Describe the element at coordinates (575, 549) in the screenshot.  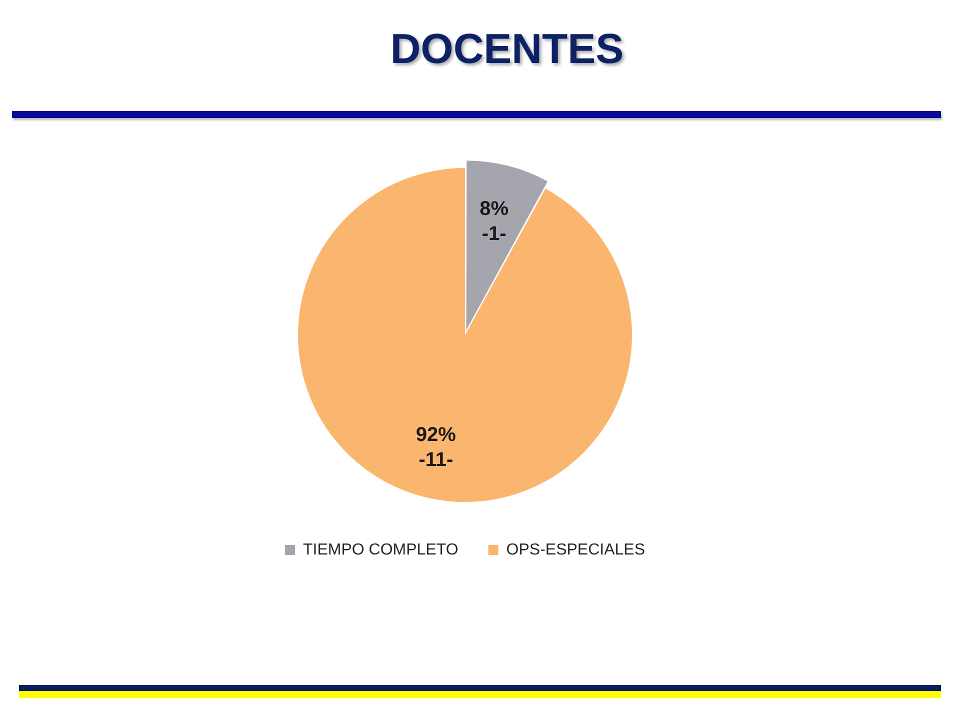
I see `legend-label: OPS-ESPECIALES` at that location.